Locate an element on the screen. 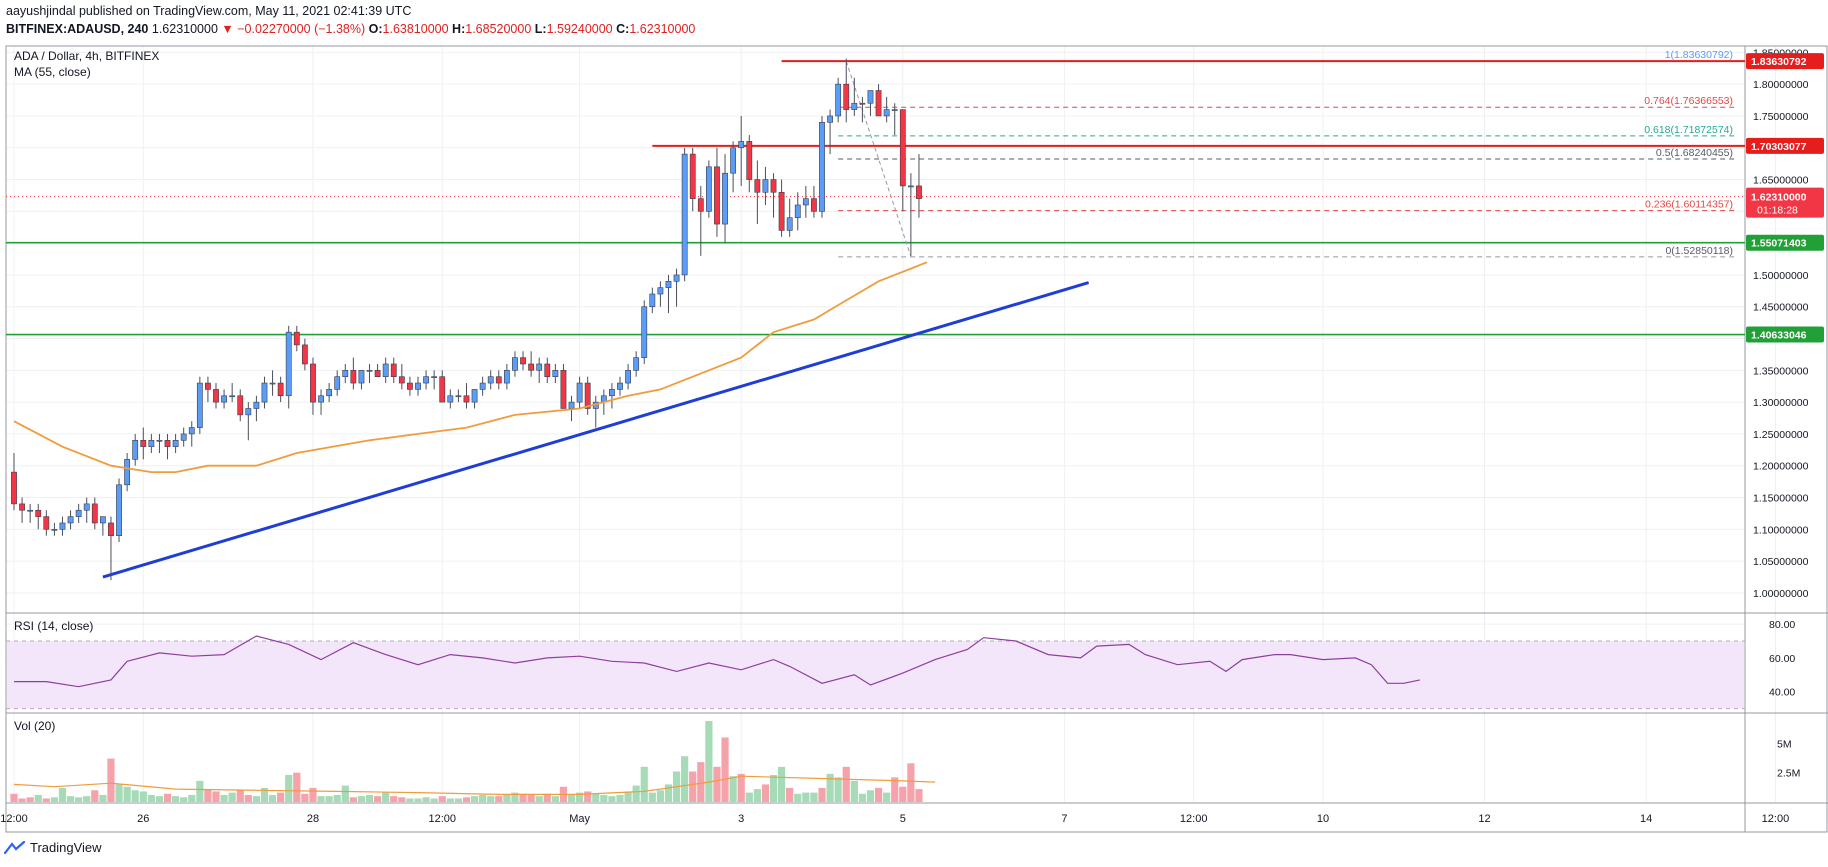  axis-label-resistance-mid-bg is located at coordinates (1785, 145).